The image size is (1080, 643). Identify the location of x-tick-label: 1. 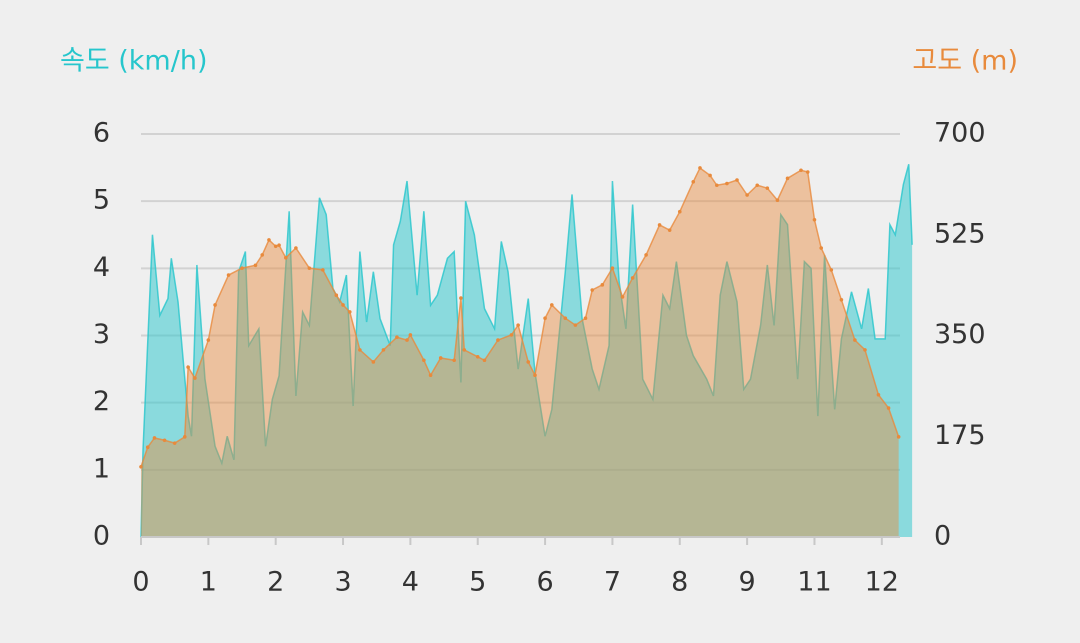
(208, 582).